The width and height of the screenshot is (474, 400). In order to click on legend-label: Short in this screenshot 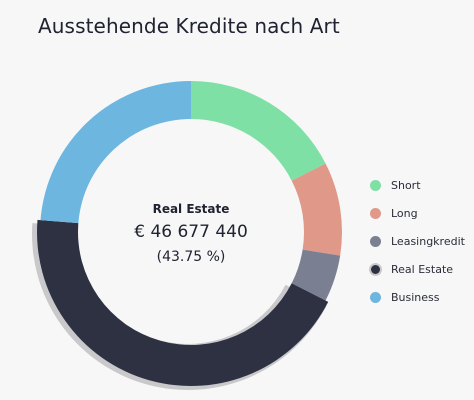, I will do `click(406, 185)`.